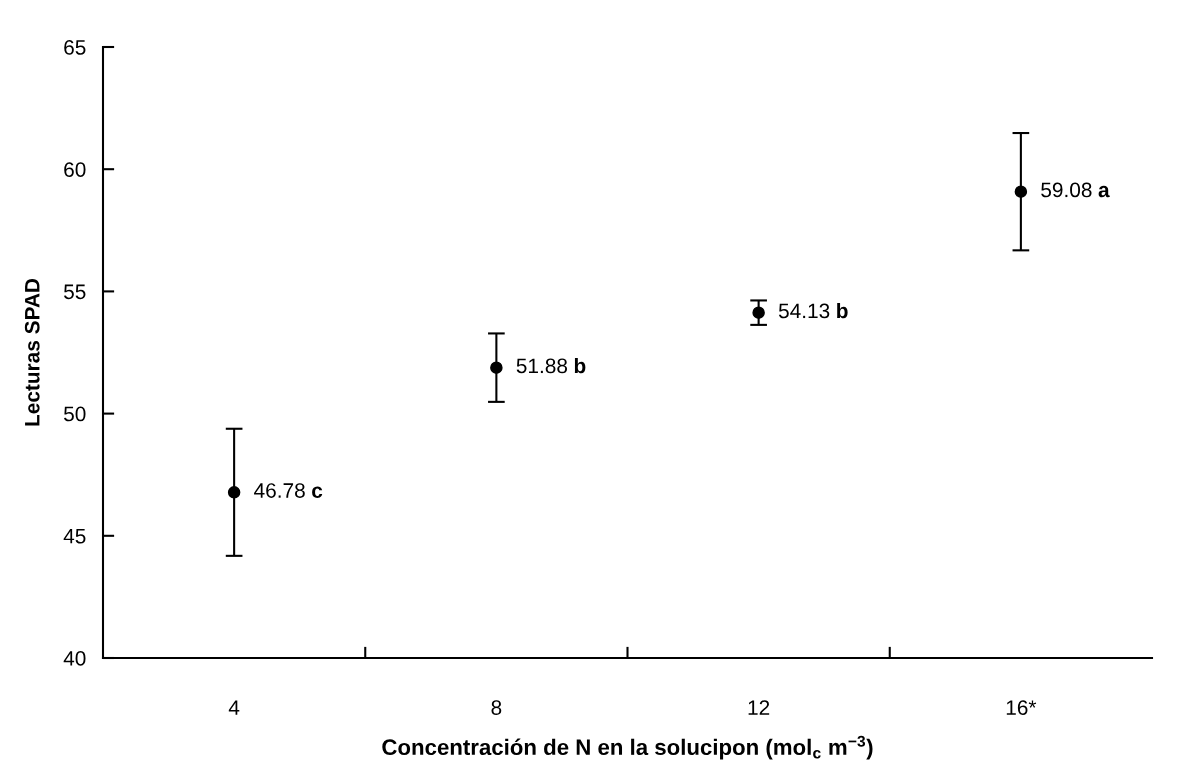 The image size is (1181, 777). Describe the element at coordinates (759, 707) in the screenshot. I see `x-tick-label: 12` at that location.